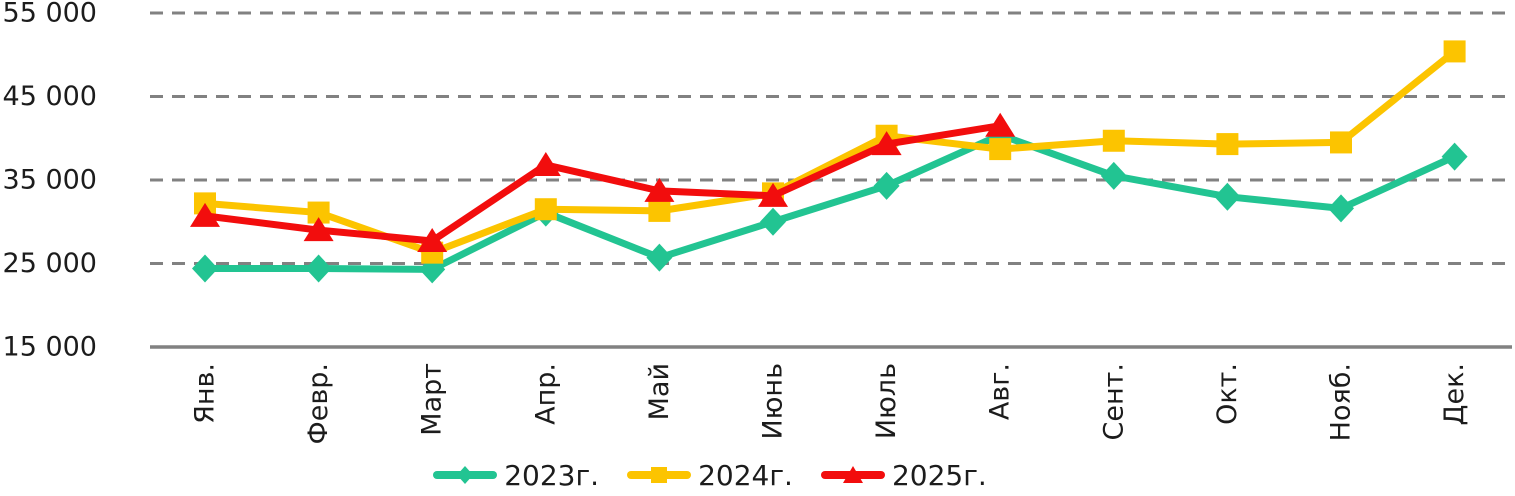 The width and height of the screenshot is (1515, 496). Describe the element at coordinates (745, 475) in the screenshot. I see `legend-label: 2024г.` at that location.